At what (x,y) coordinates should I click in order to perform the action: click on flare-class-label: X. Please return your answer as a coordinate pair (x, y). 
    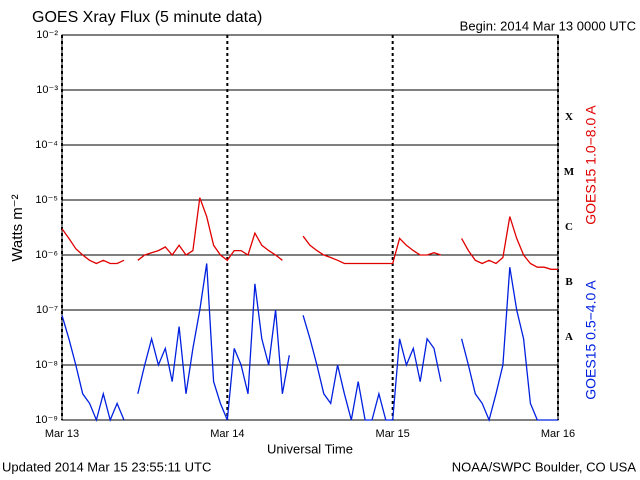
    Looking at the image, I should click on (569, 117).